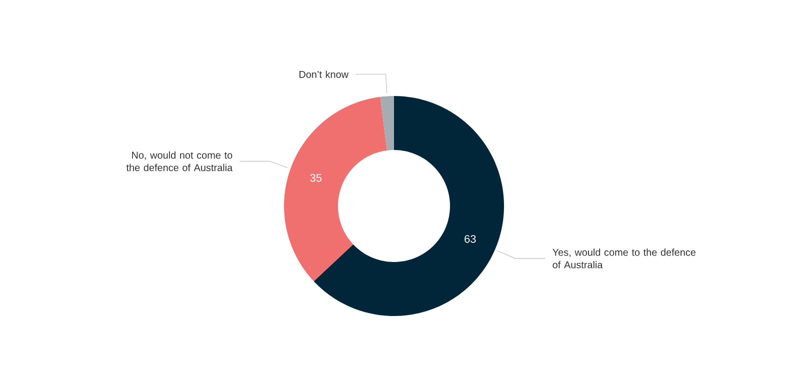  What do you see at coordinates (324, 74) in the screenshot?
I see `slice-label: Don’t know` at bounding box center [324, 74].